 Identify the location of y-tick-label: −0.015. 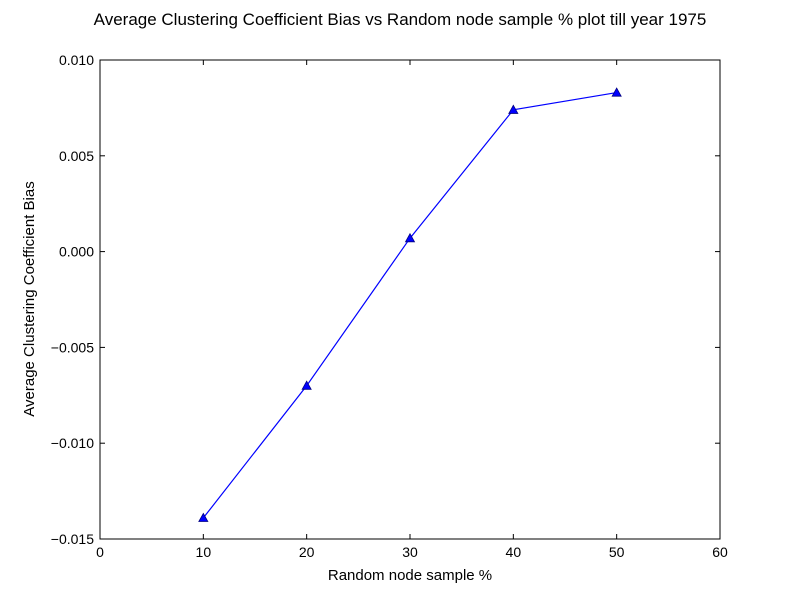
(72, 539).